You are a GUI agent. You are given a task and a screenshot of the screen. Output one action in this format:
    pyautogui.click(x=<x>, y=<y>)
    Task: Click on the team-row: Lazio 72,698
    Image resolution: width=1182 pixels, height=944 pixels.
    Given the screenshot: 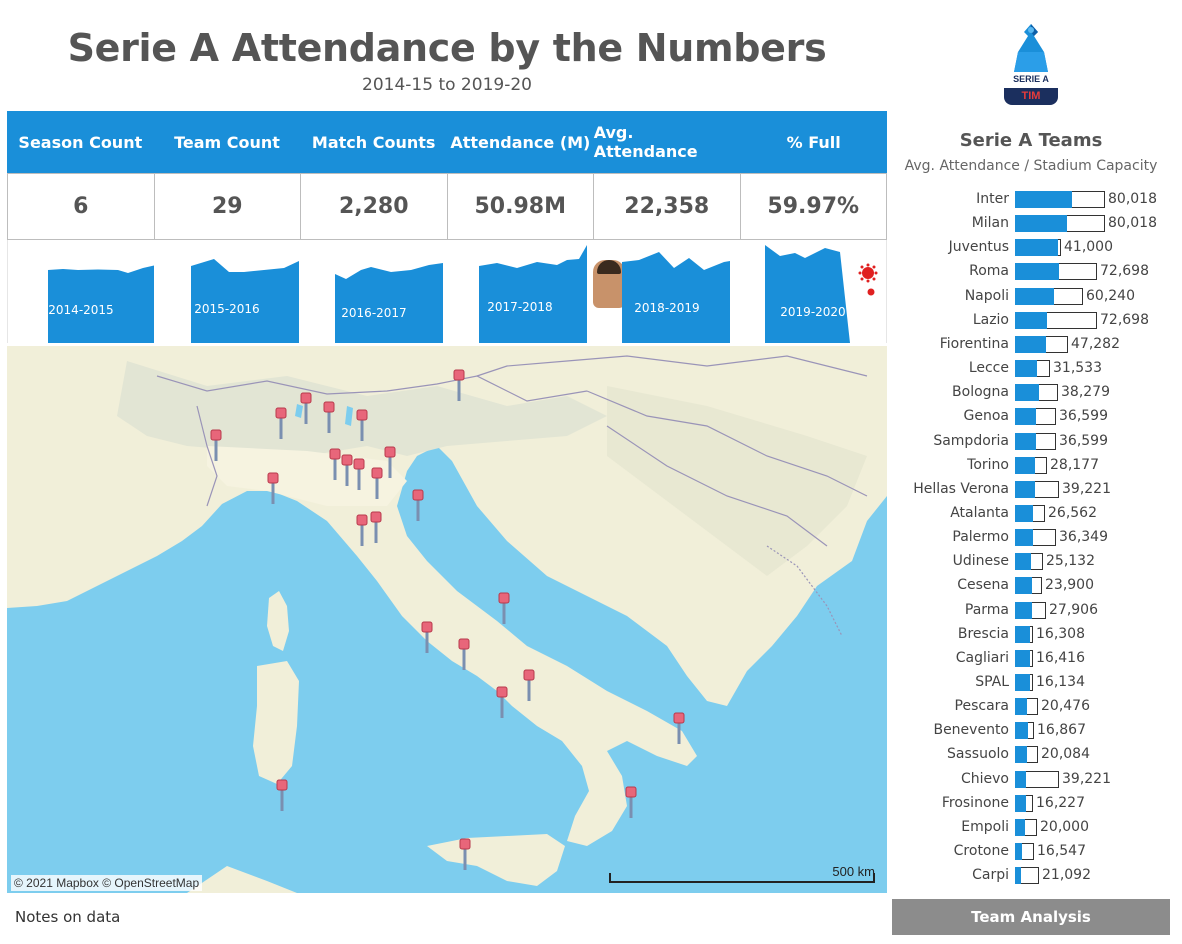 What is the action you would take?
    pyautogui.click(x=1031, y=321)
    